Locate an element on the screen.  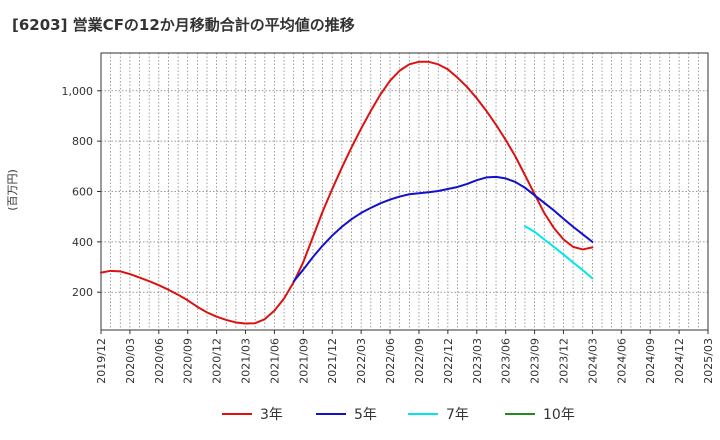
legend-label-2: 7年 is located at coordinates (457, 415).